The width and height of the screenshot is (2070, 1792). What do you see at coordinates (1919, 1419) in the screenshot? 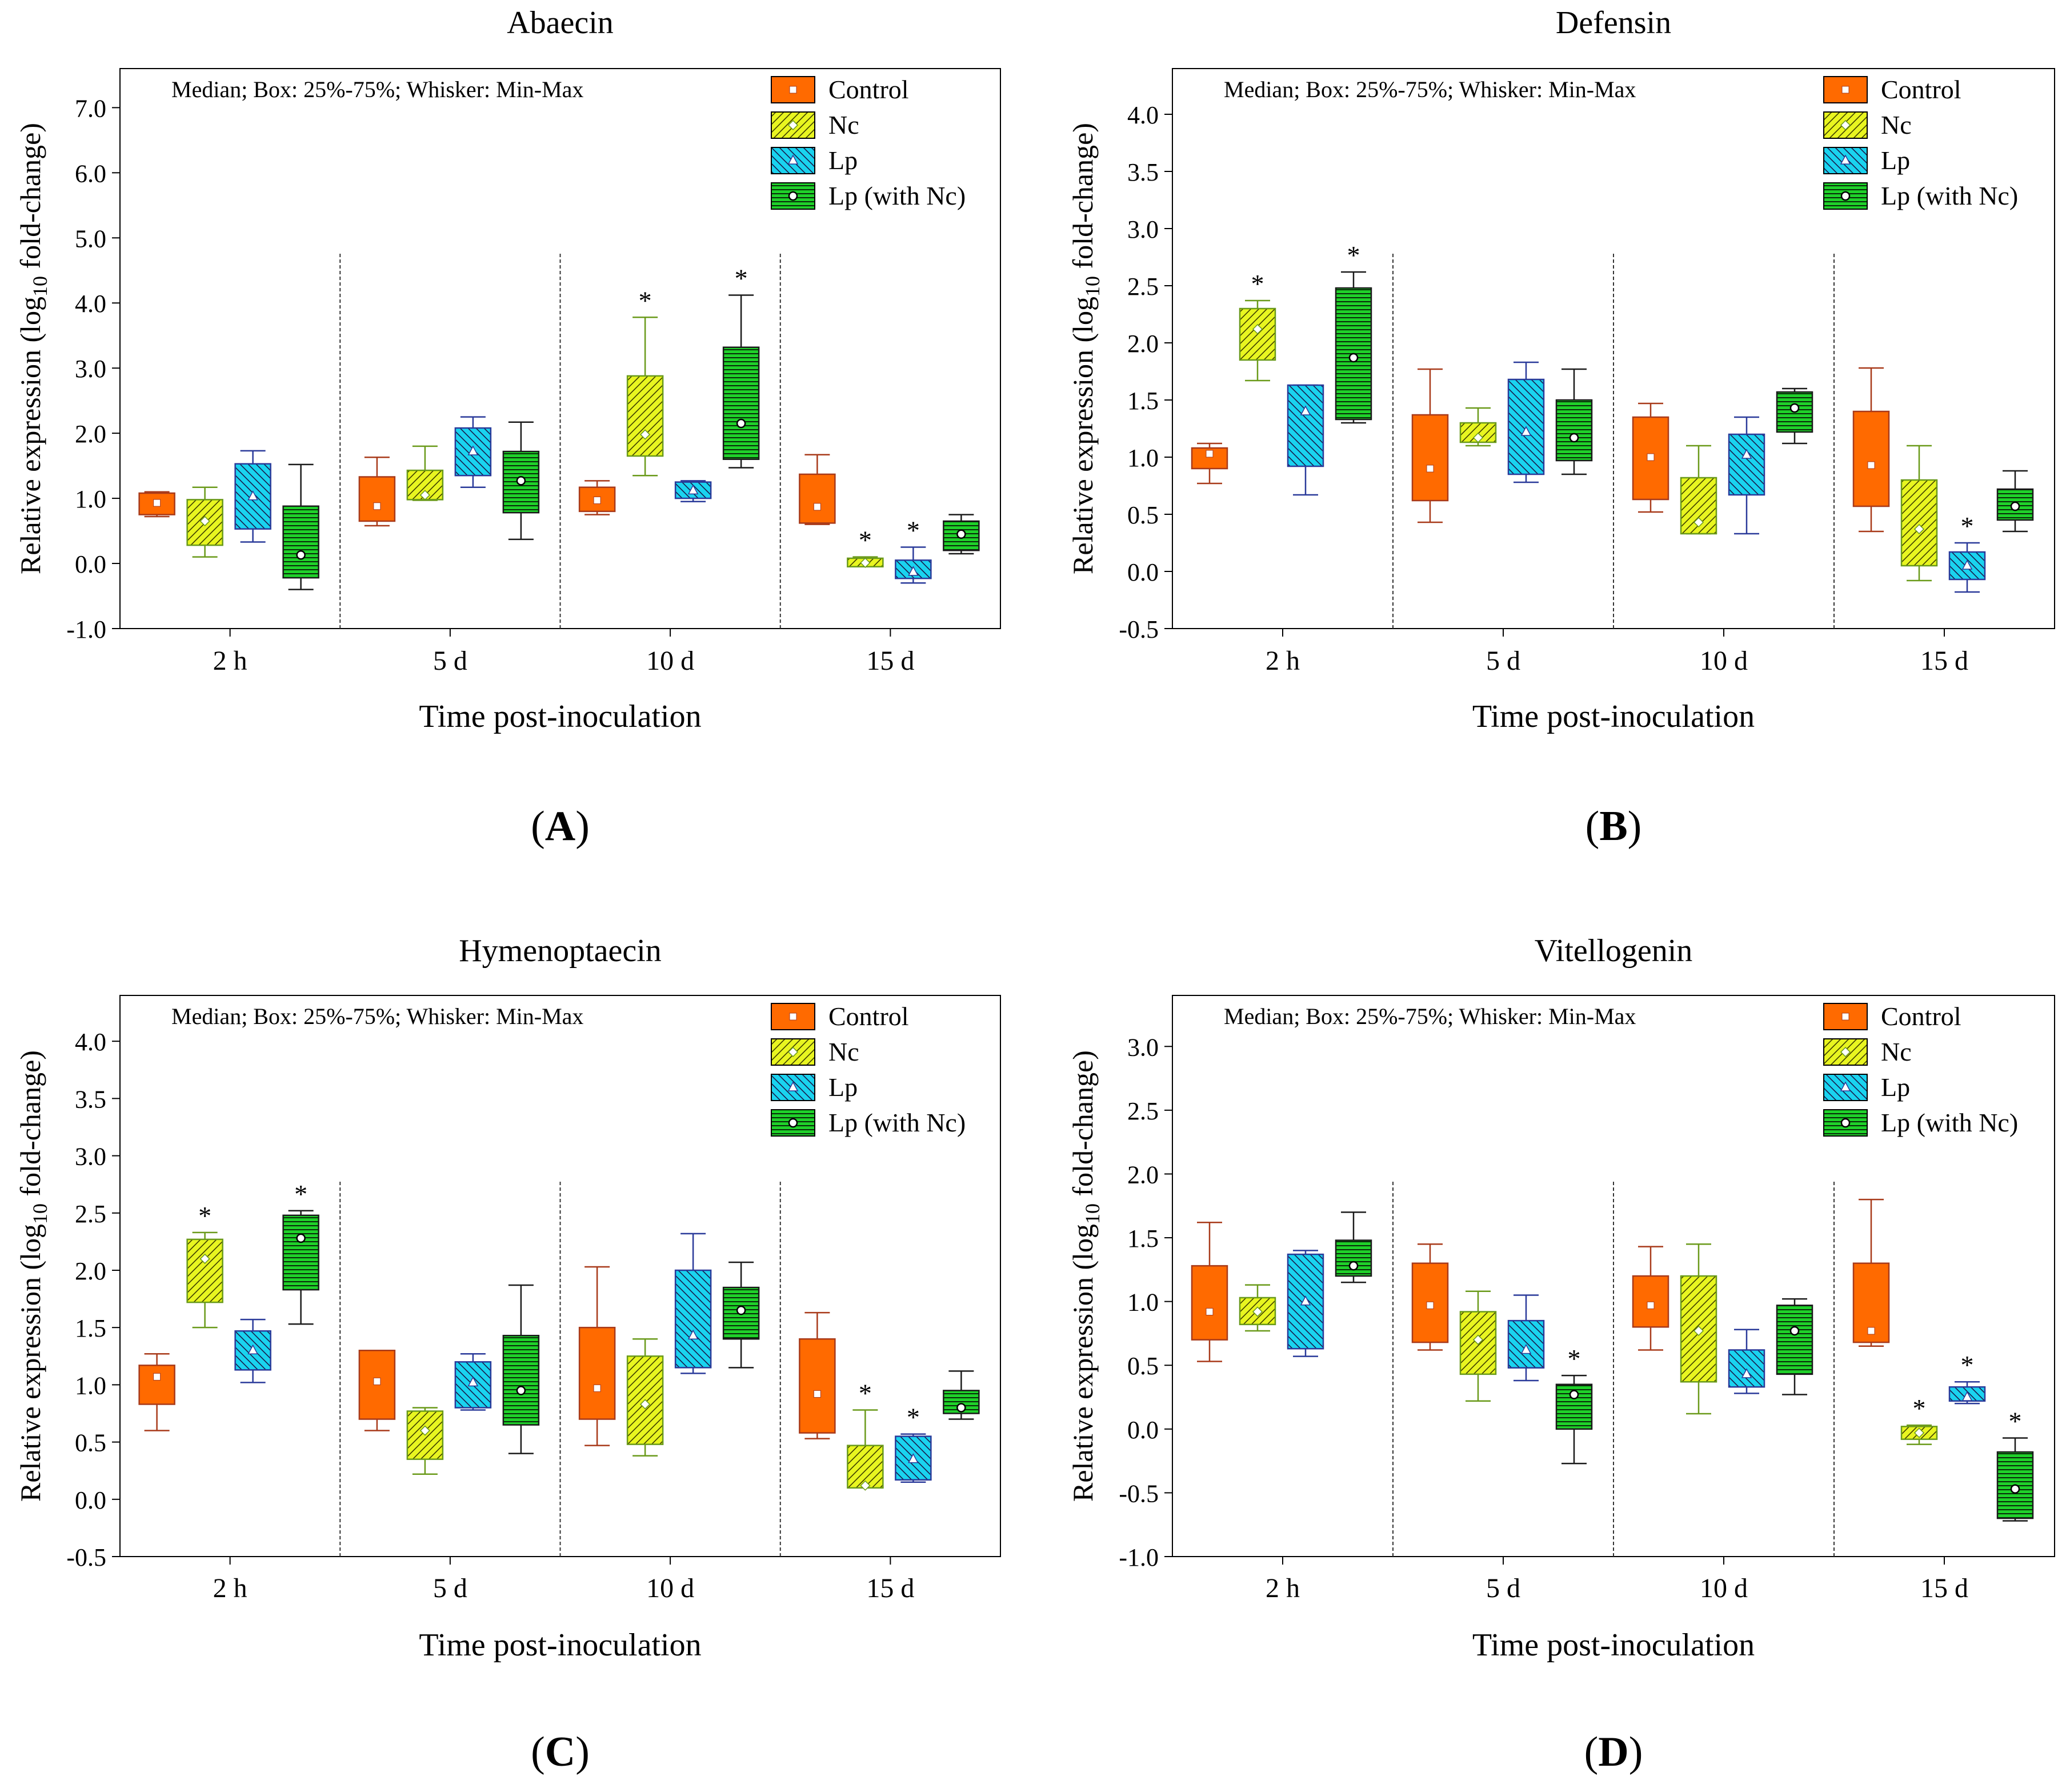
I see `box-3-1: *` at bounding box center [1919, 1419].